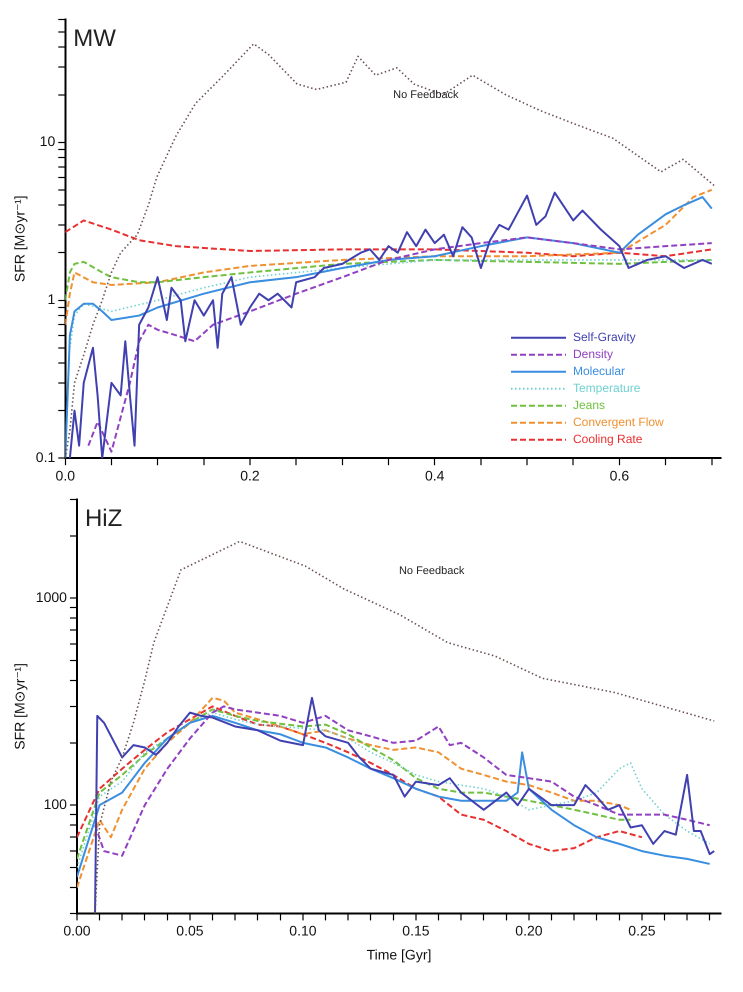 This screenshot has height=992, width=743. Describe the element at coordinates (52, 597) in the screenshot. I see `y-tick-label: 1000` at that location.